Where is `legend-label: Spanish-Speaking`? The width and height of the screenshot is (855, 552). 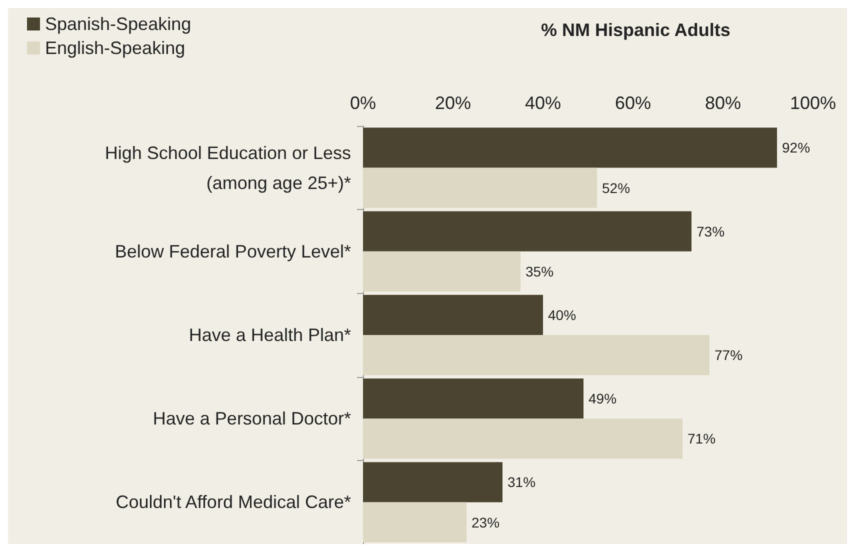 legend-label: Spanish-Speaking is located at coordinates (118, 24).